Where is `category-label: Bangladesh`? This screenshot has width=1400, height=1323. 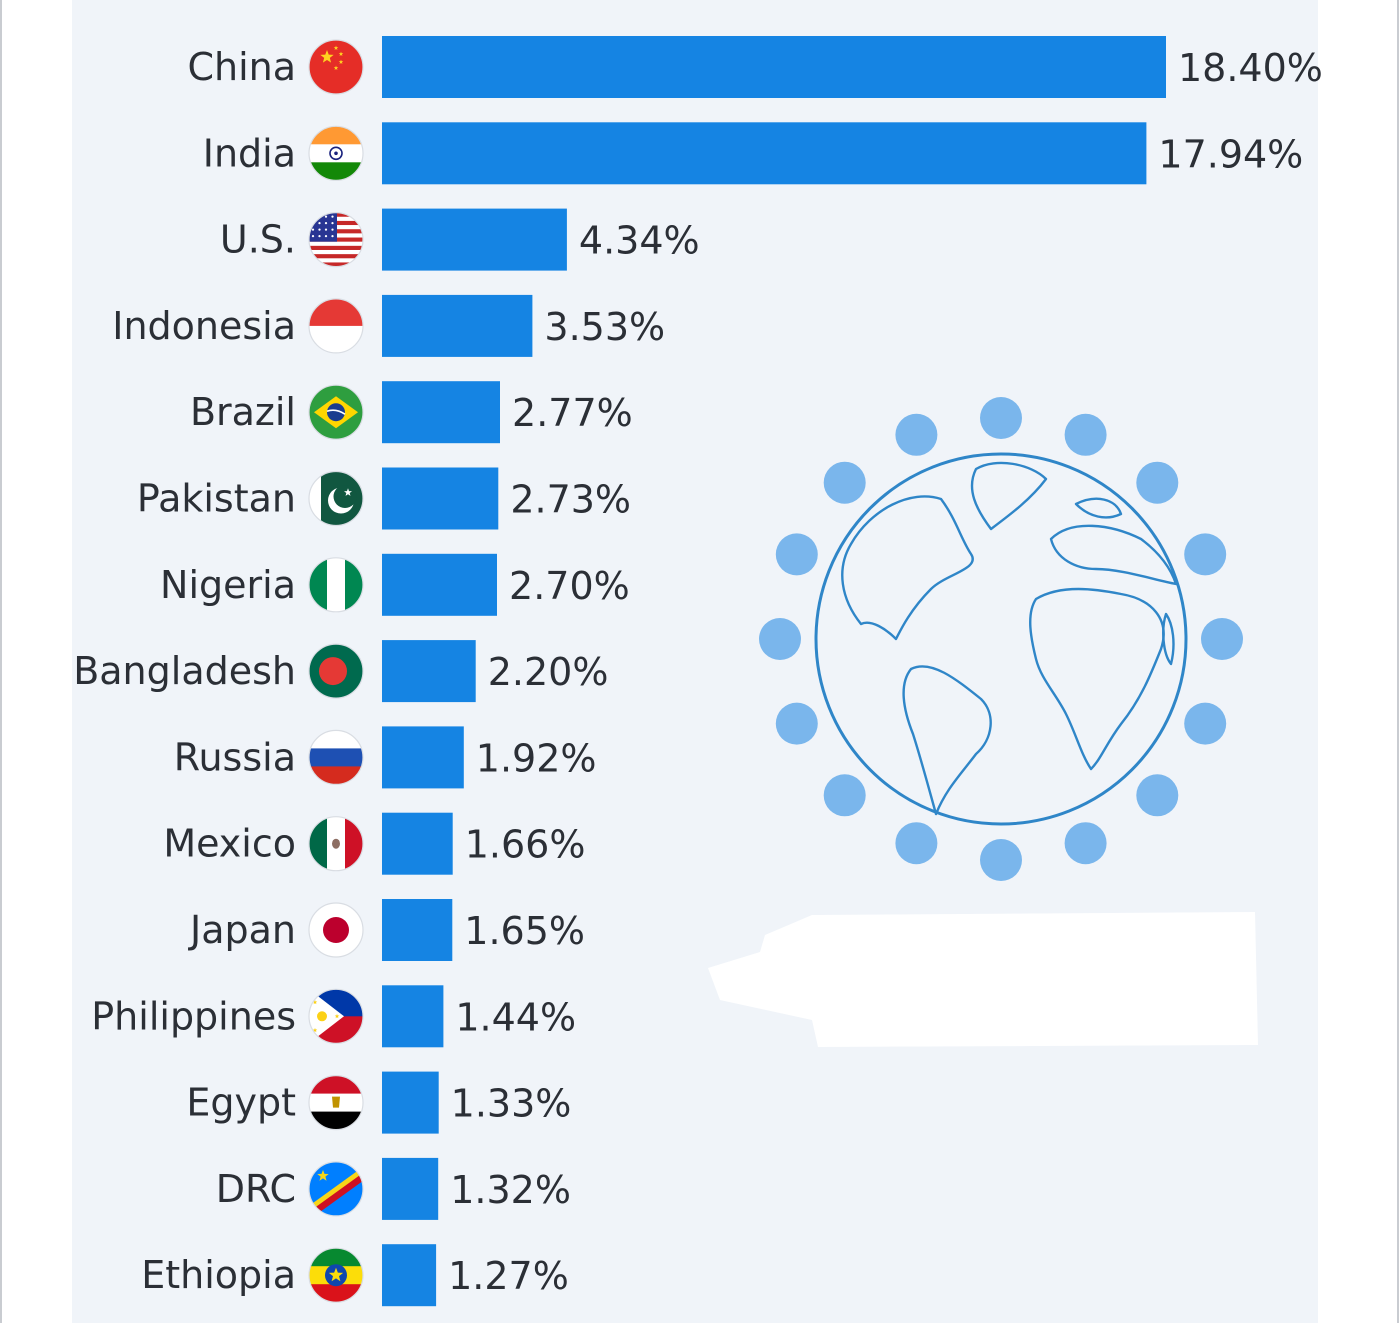
category-label: Bangladesh is located at coordinates (184, 671).